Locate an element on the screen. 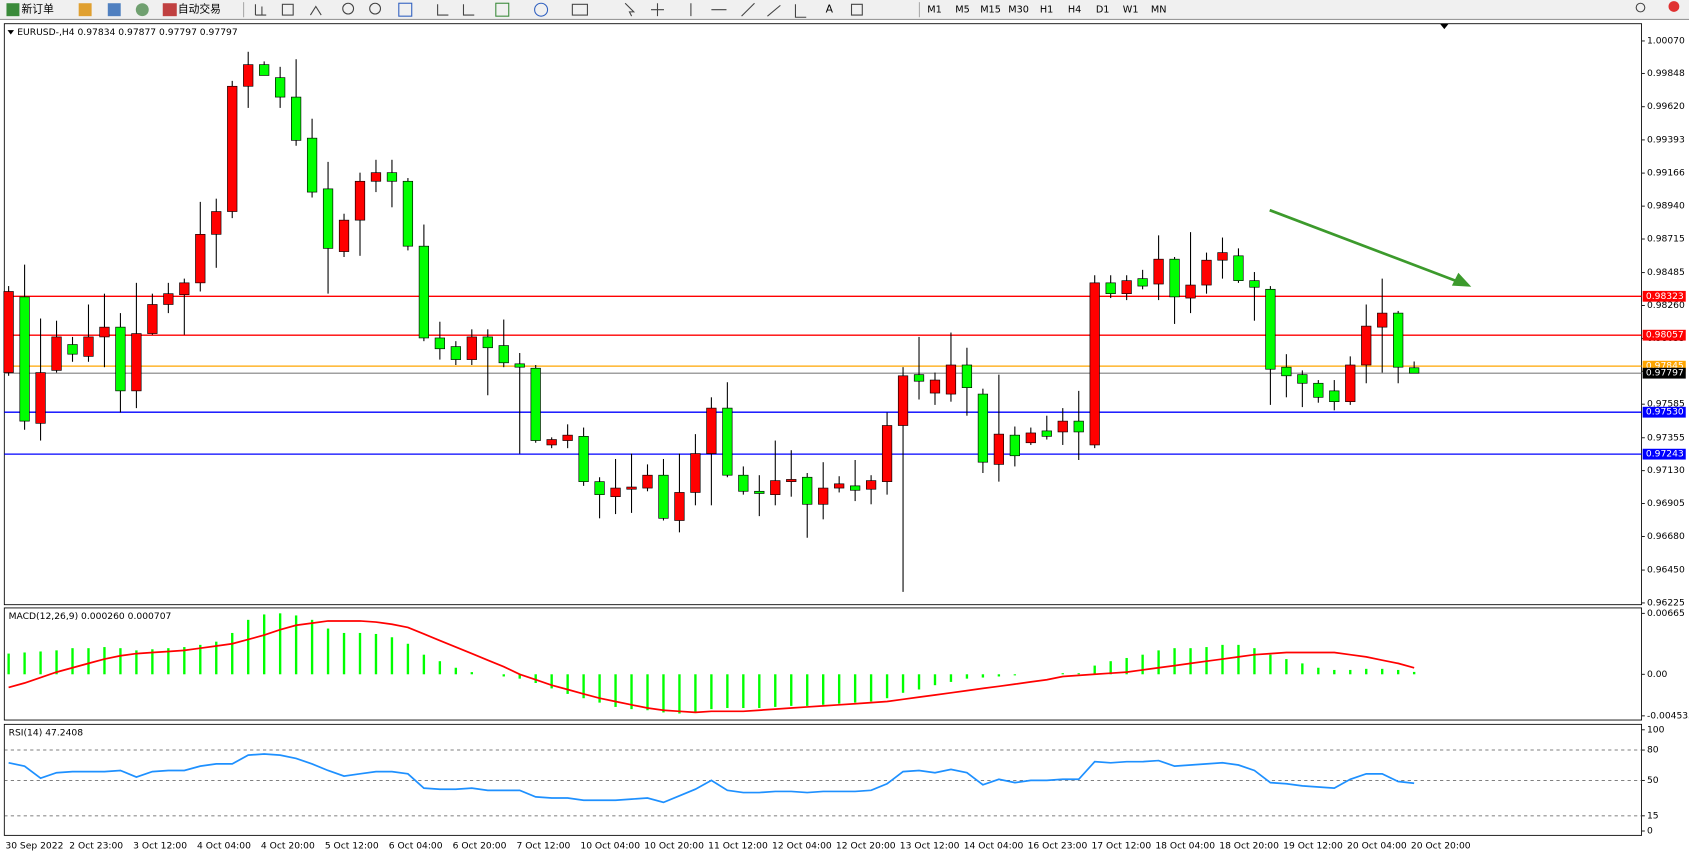 The image size is (1689, 858). level-label: 0.98057 is located at coordinates (1665, 335).